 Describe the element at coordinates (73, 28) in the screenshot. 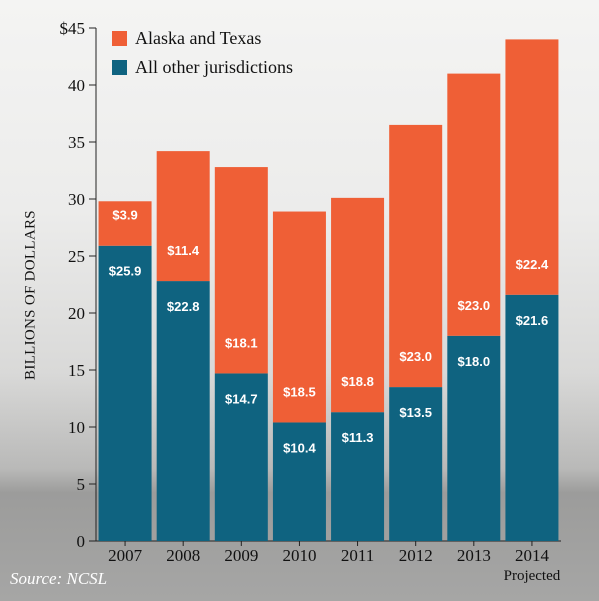

I see `y-tick-label: $45` at that location.